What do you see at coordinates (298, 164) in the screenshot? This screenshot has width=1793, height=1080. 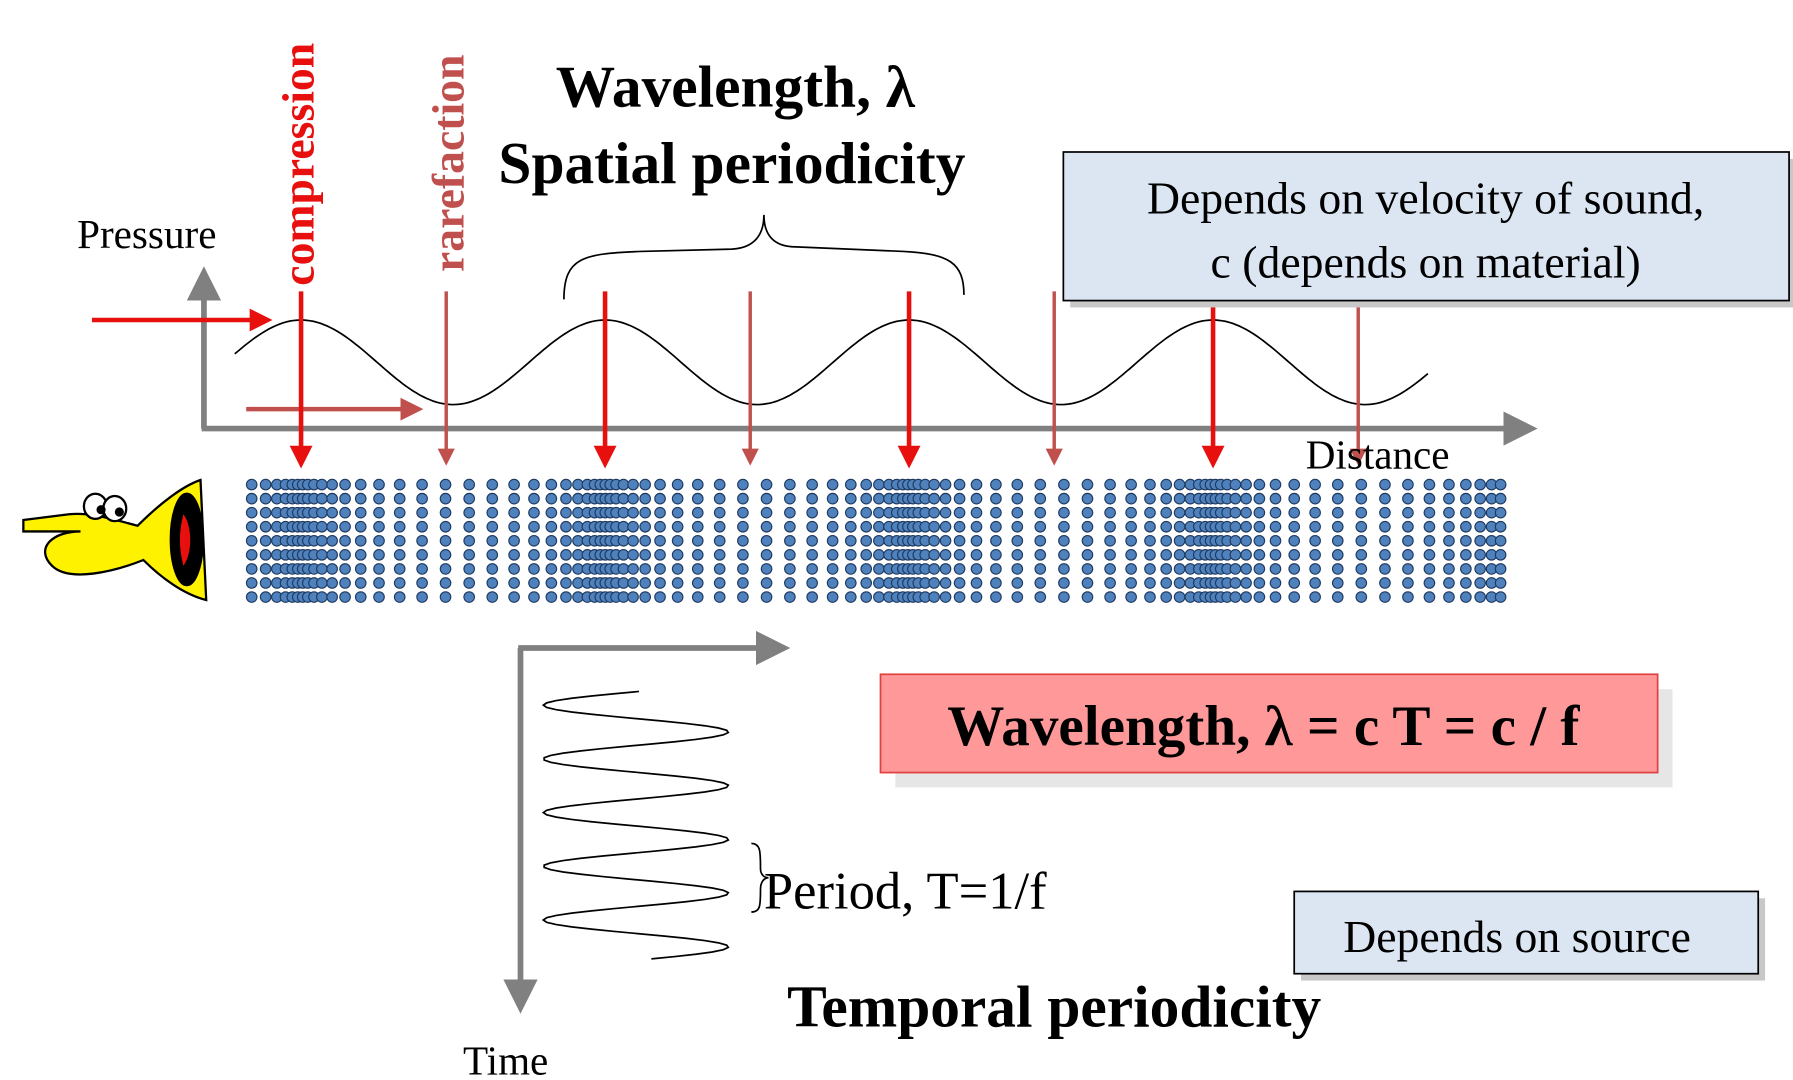 I see `compression-label: compression` at bounding box center [298, 164].